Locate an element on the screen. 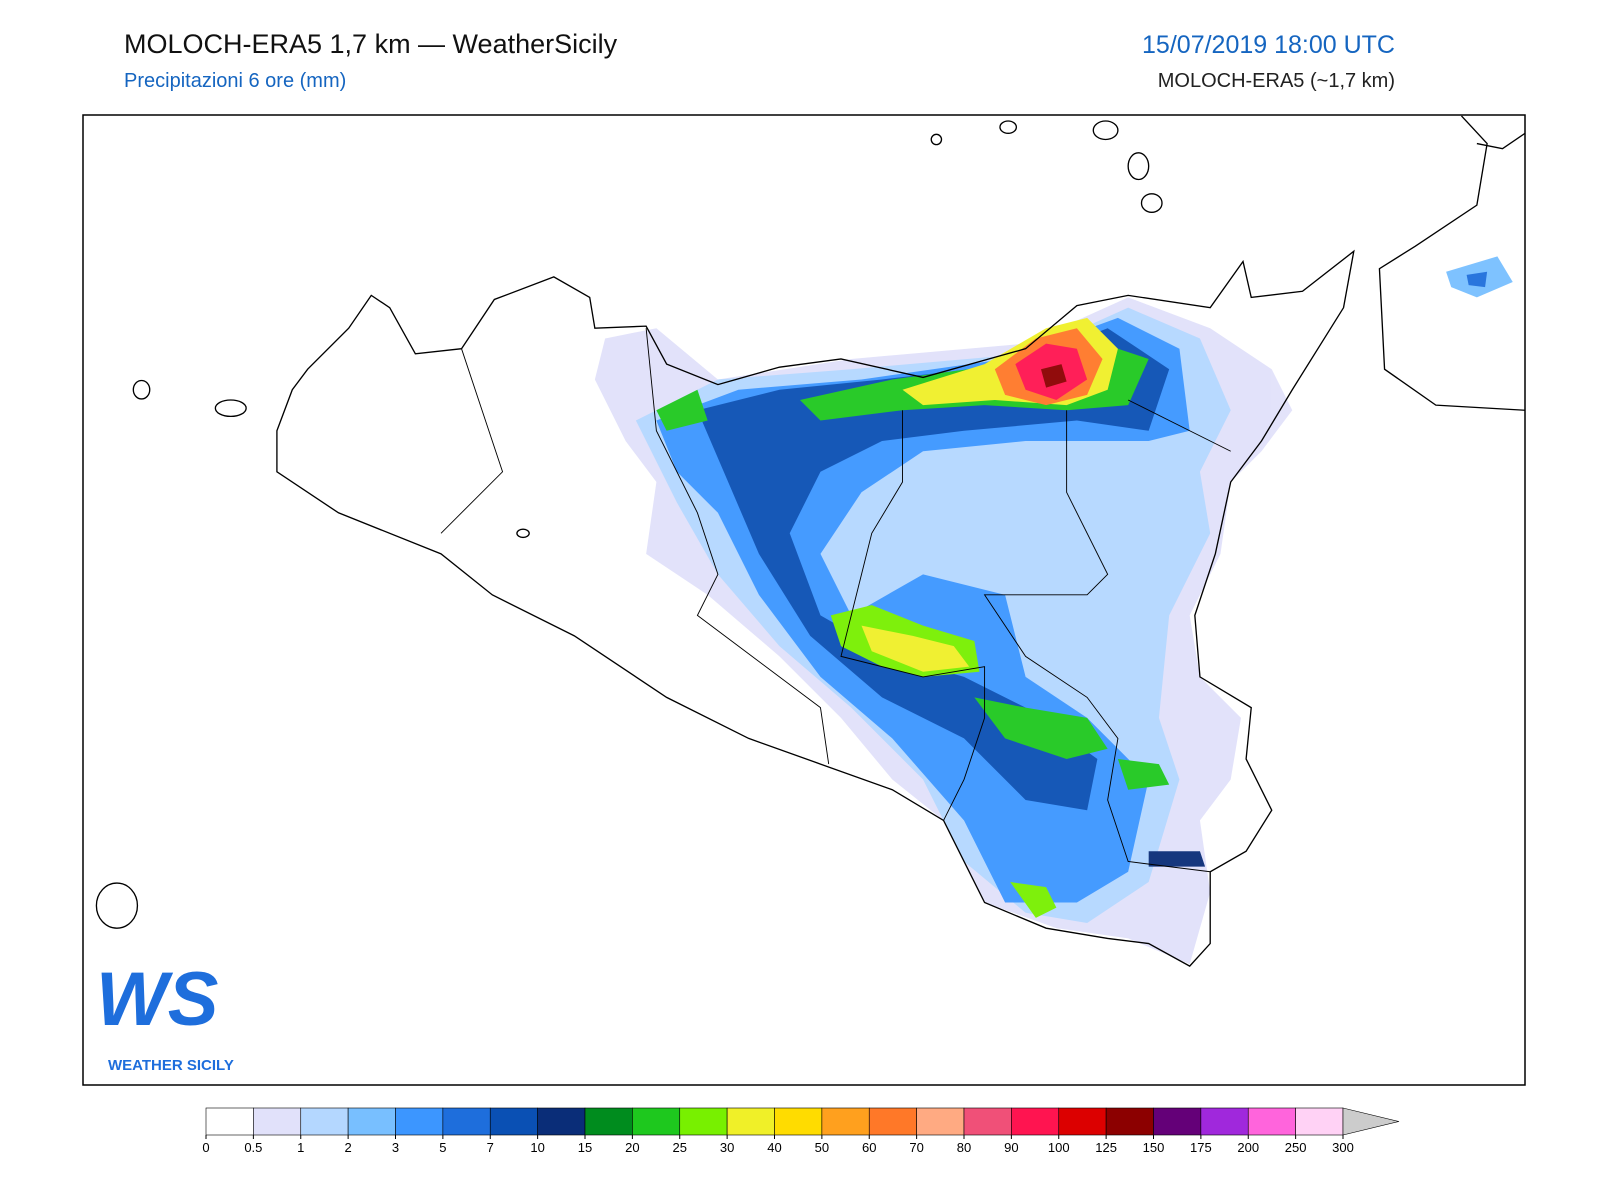  valid-time: 15/07/2019 18:00 UTC is located at coordinates (1268, 45).